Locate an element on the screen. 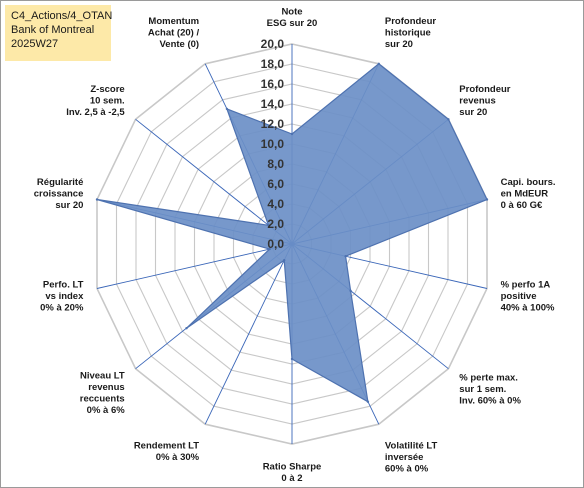  axis-label-11: Perfo. LT vs index 0% à 20% is located at coordinates (62, 297).